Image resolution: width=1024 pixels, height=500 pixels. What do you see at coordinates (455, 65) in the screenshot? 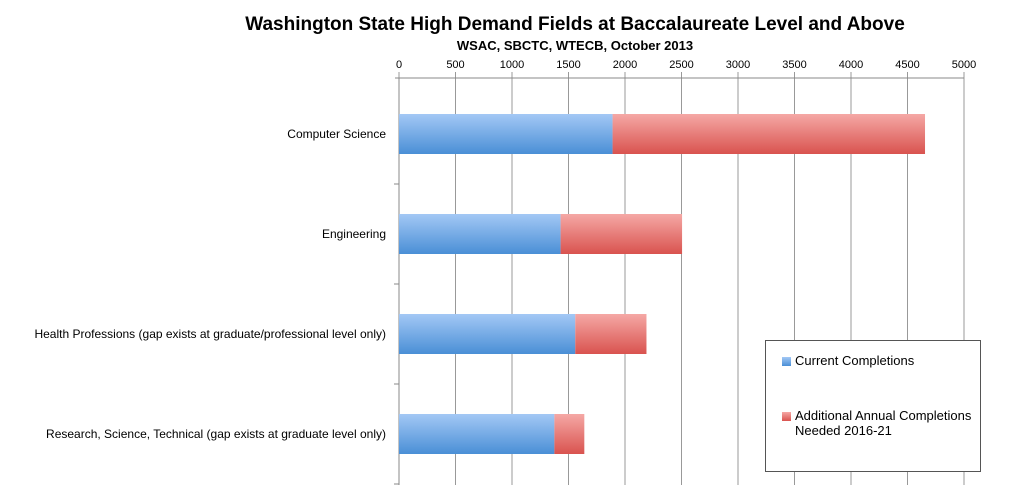
I see `x-tick-label: 500` at bounding box center [455, 65].